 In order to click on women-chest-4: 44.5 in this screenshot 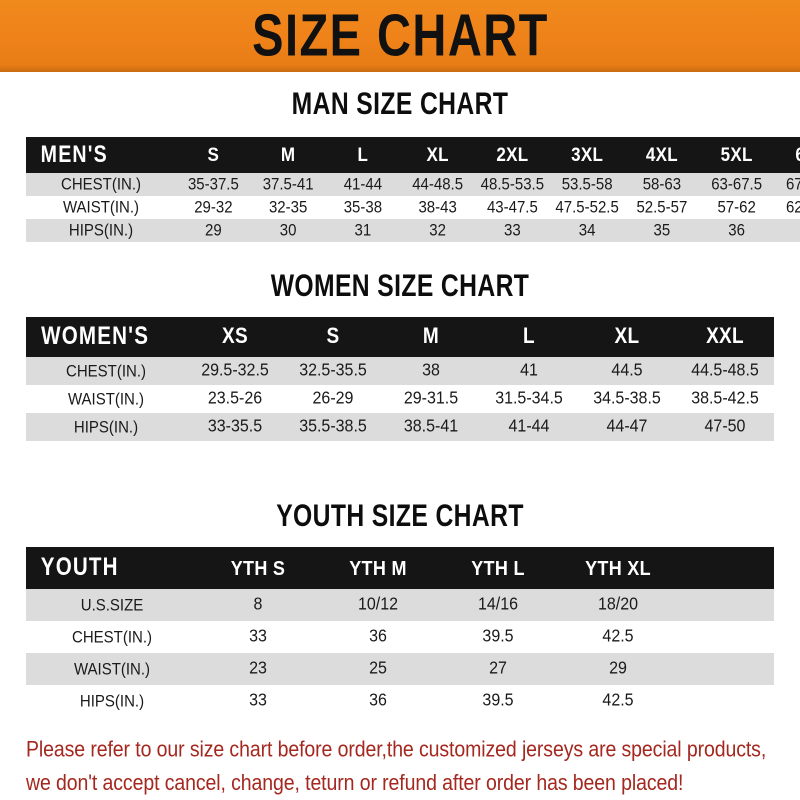, I will do `click(627, 371)`.